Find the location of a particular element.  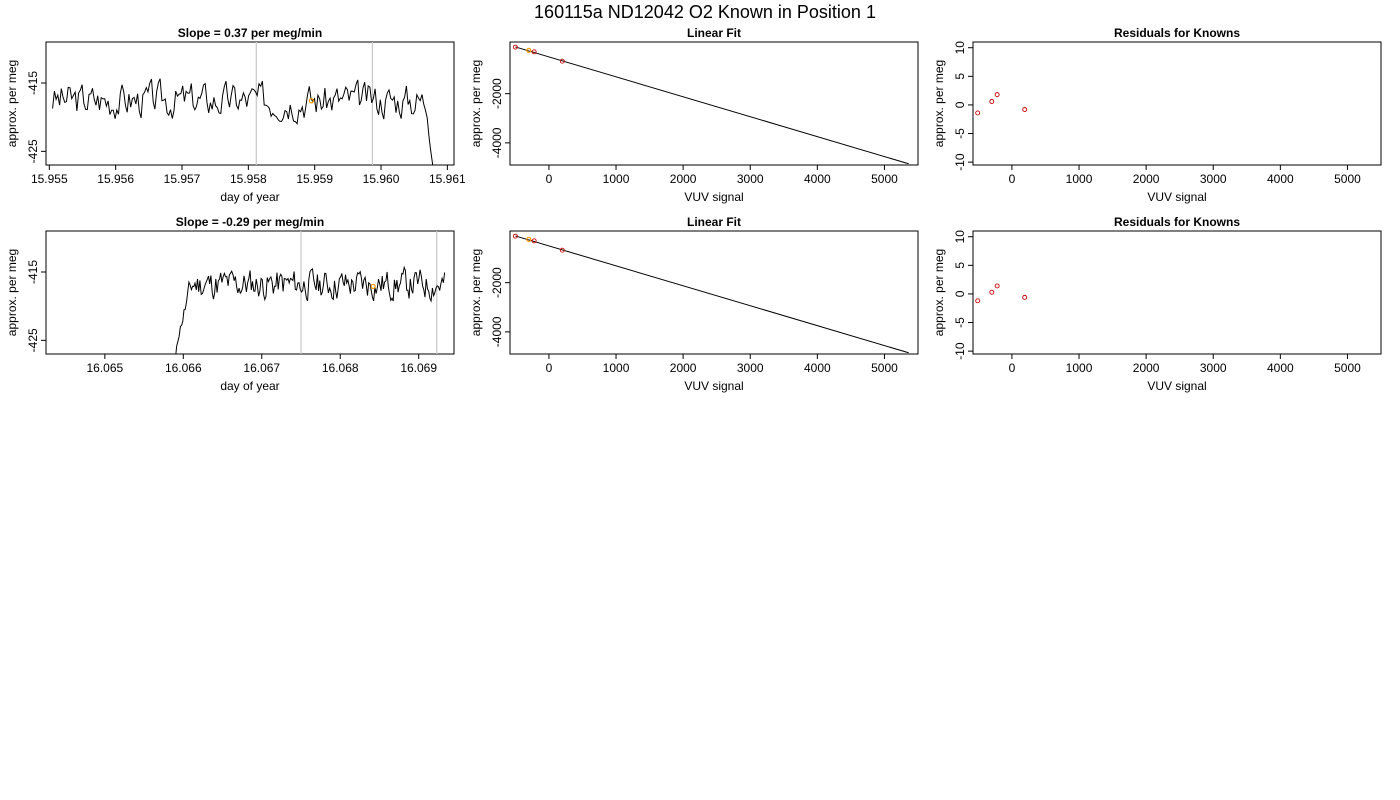

x-tick-label: 16.067 is located at coordinates (261, 368).